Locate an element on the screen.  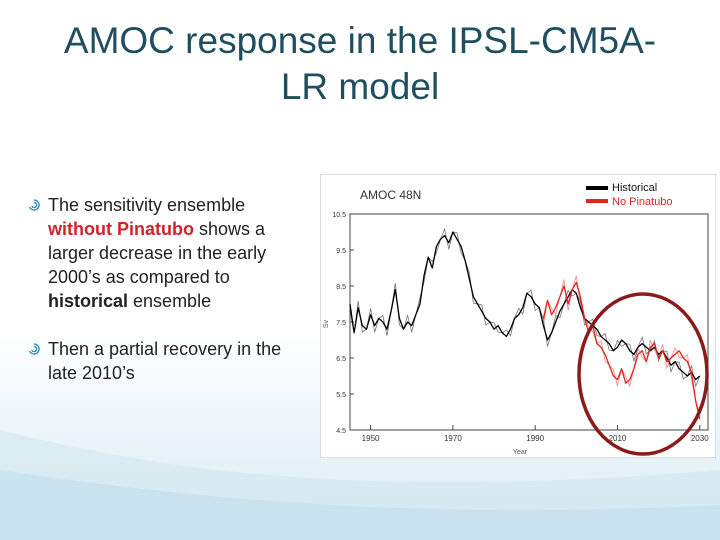
highlight-circle is located at coordinates (643, 374).